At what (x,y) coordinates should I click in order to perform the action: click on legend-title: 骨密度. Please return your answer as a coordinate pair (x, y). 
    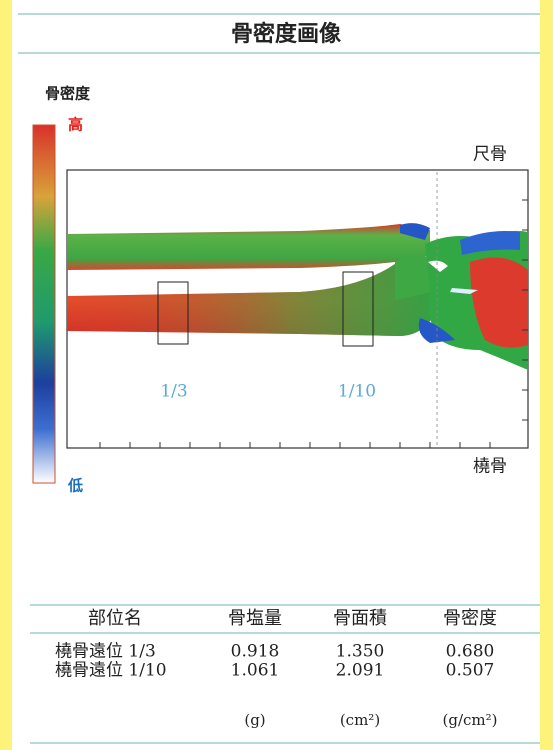
    Looking at the image, I should click on (68, 94).